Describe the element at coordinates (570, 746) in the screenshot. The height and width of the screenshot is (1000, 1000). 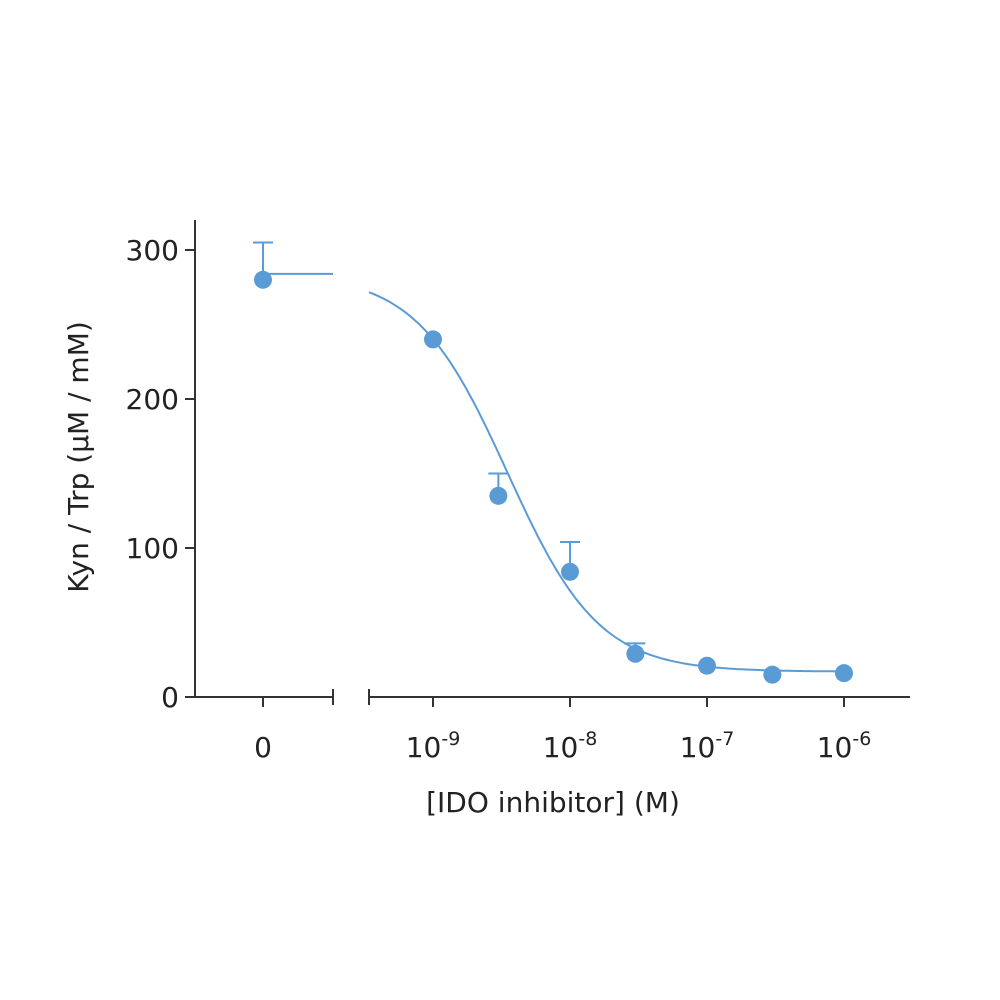
I see `x-tick-label: 10⁻⁸` at that location.